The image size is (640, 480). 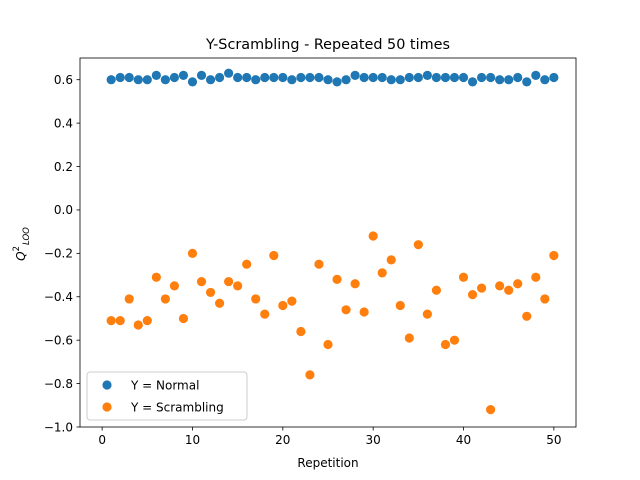 What do you see at coordinates (58, 427) in the screenshot?
I see `y-tick-label: −1.0` at bounding box center [58, 427].